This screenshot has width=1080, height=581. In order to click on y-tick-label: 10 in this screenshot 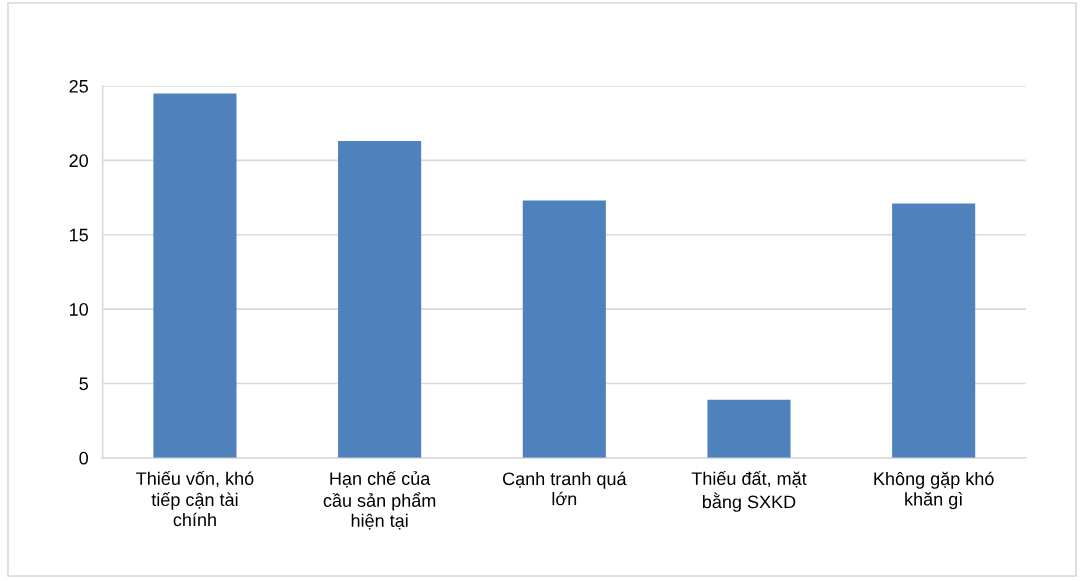, I will do `click(79, 309)`.